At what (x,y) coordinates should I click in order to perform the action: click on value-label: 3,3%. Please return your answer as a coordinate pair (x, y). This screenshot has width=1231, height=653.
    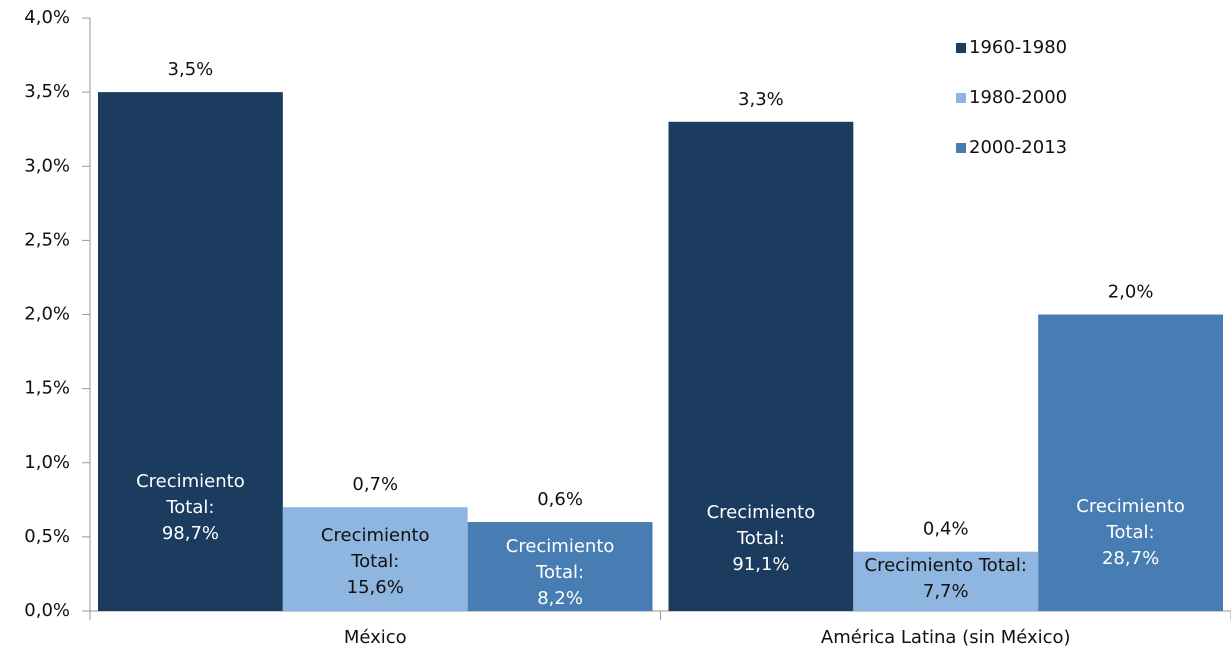
    Looking at the image, I should click on (761, 99).